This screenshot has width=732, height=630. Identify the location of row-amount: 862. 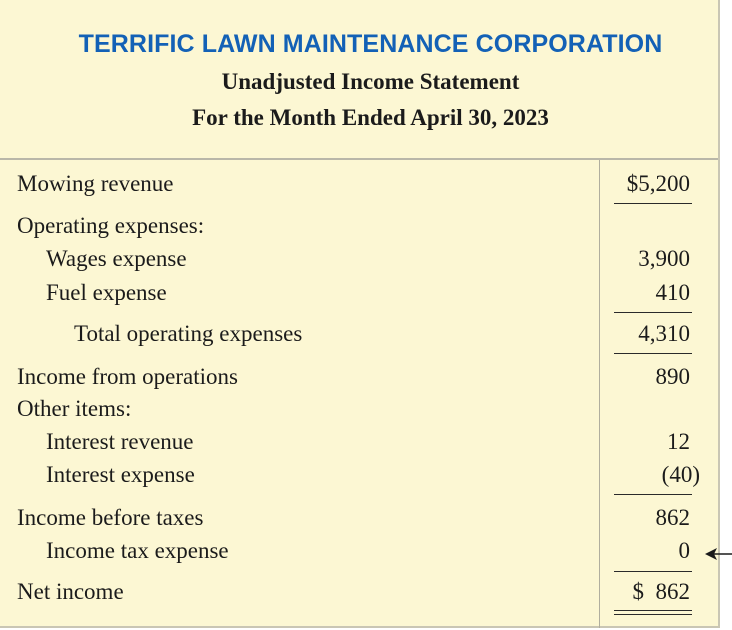
(673, 517).